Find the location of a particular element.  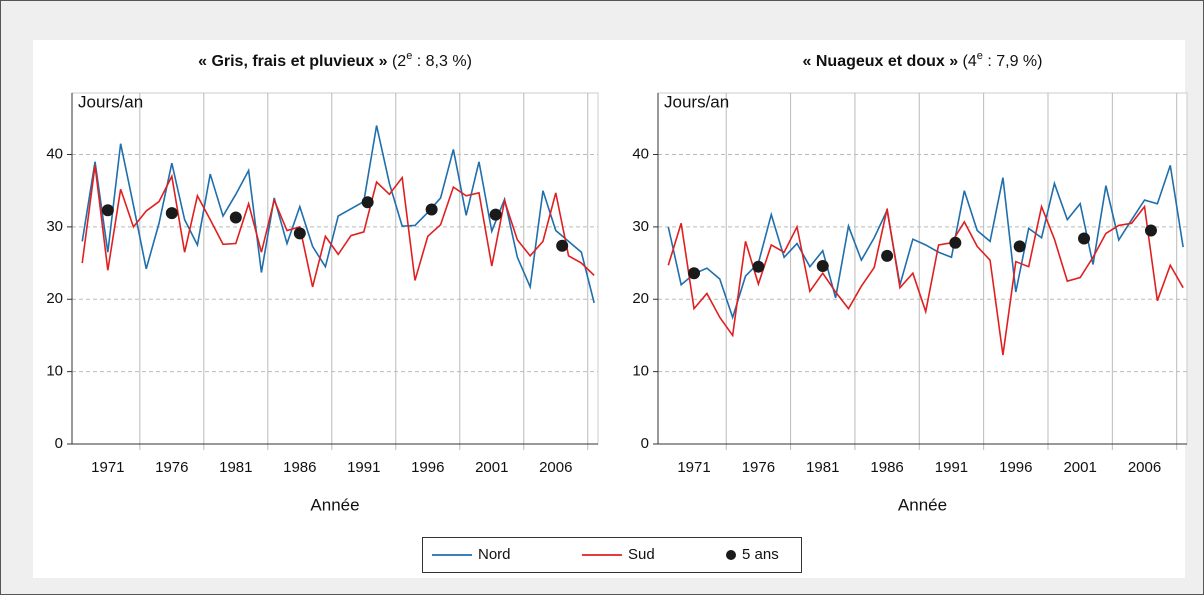

legend-label: 5 ans is located at coordinates (760, 554).